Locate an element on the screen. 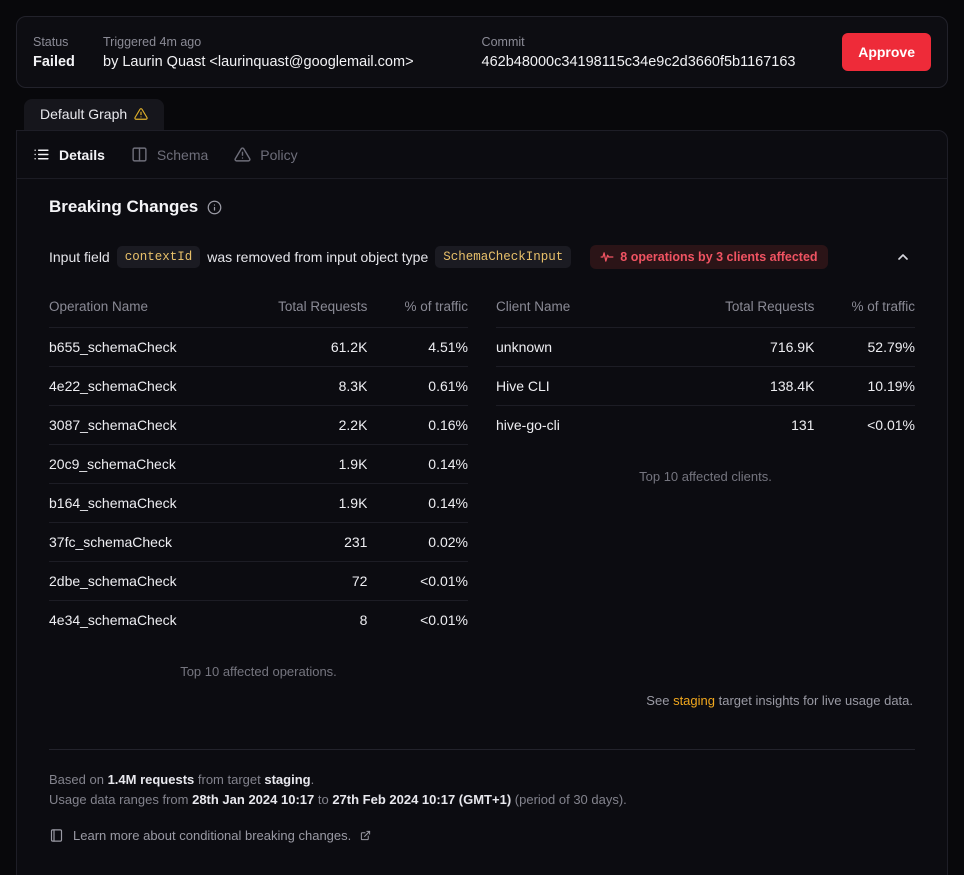 The image size is (964, 875). table-row: unknown 716.9K 52.79% is located at coordinates (705, 347).